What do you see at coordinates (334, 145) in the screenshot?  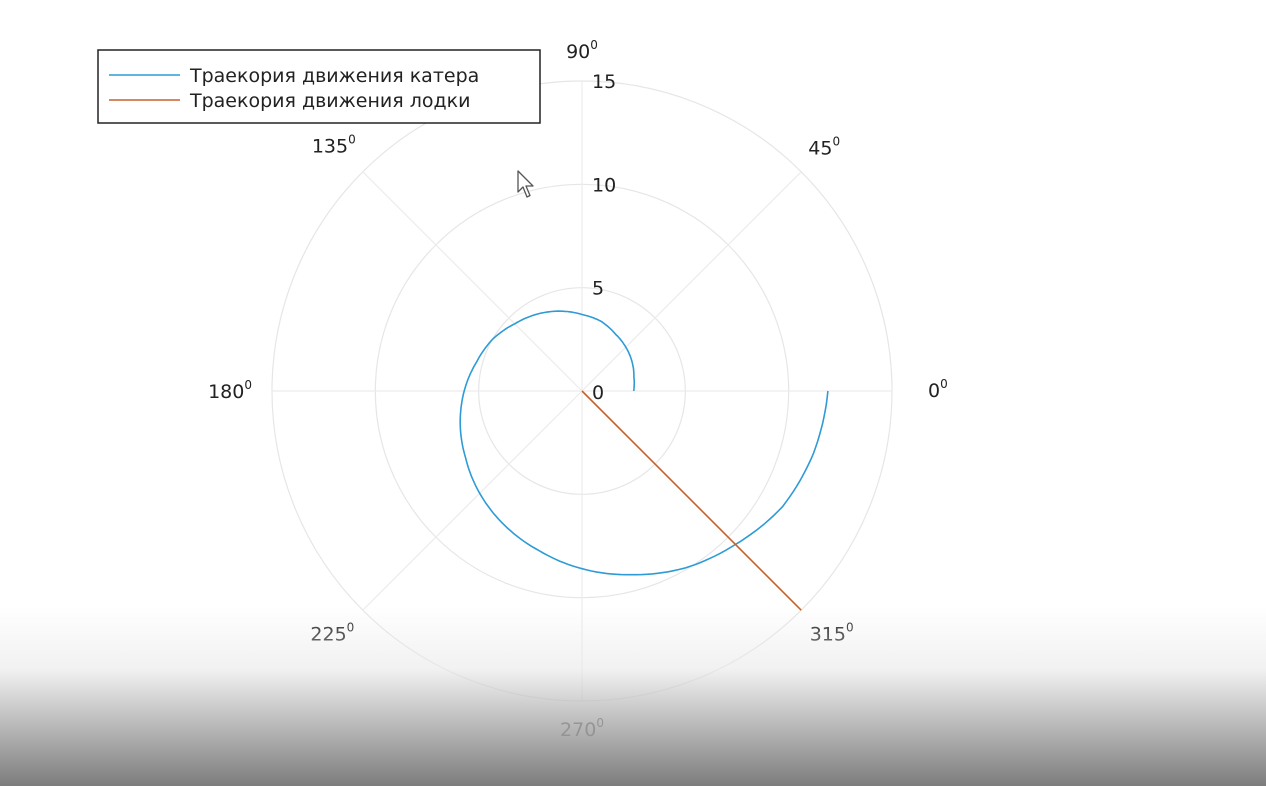 I see `angle-tick-label-3: 1350` at bounding box center [334, 145].